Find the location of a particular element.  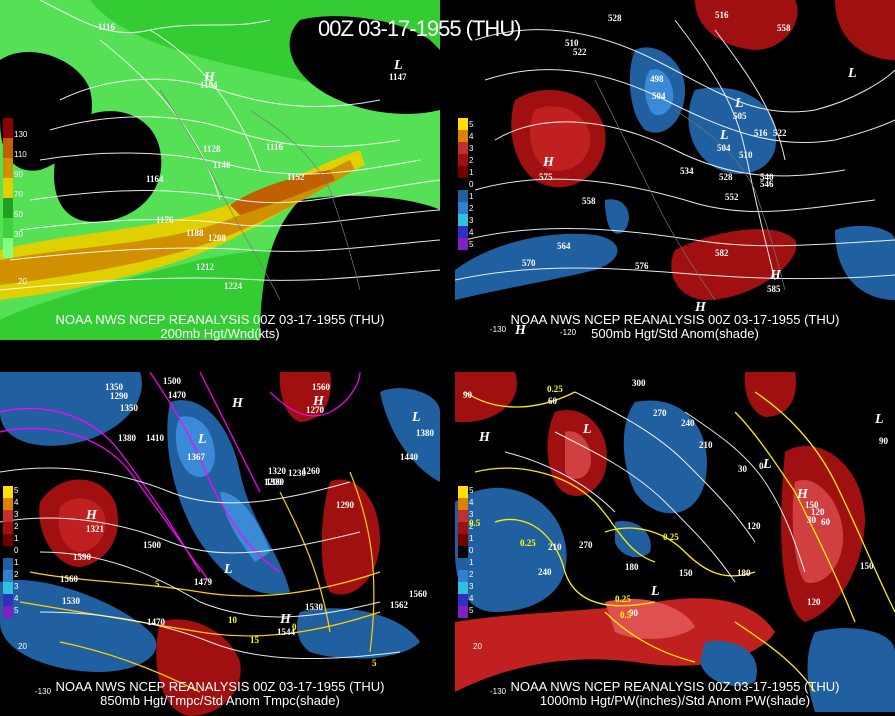

height-label: 1212 is located at coordinates (205, 267).